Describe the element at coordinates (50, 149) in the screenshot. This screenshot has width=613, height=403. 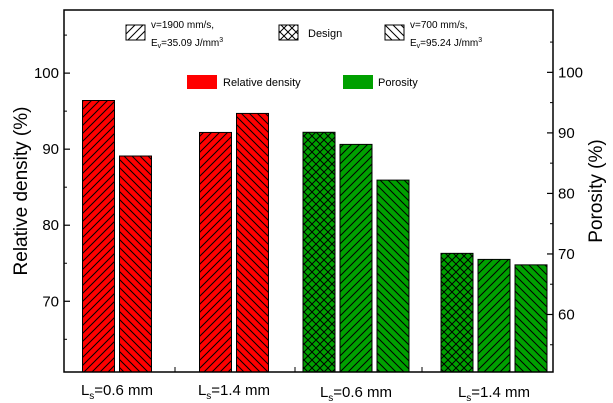
I see `left-tick-label: 90` at that location.